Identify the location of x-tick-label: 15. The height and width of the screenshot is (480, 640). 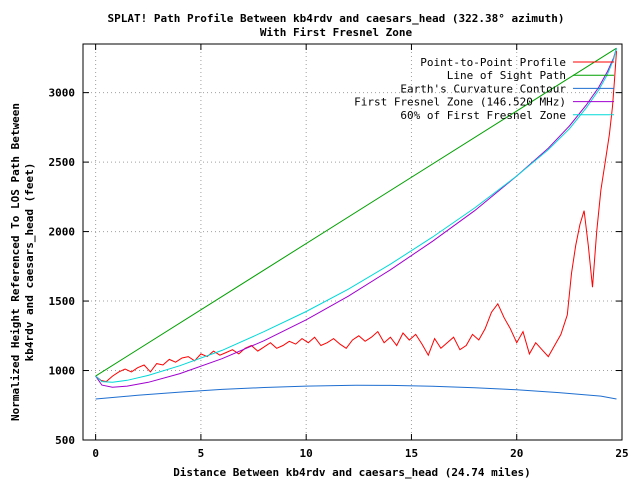
(411, 453).